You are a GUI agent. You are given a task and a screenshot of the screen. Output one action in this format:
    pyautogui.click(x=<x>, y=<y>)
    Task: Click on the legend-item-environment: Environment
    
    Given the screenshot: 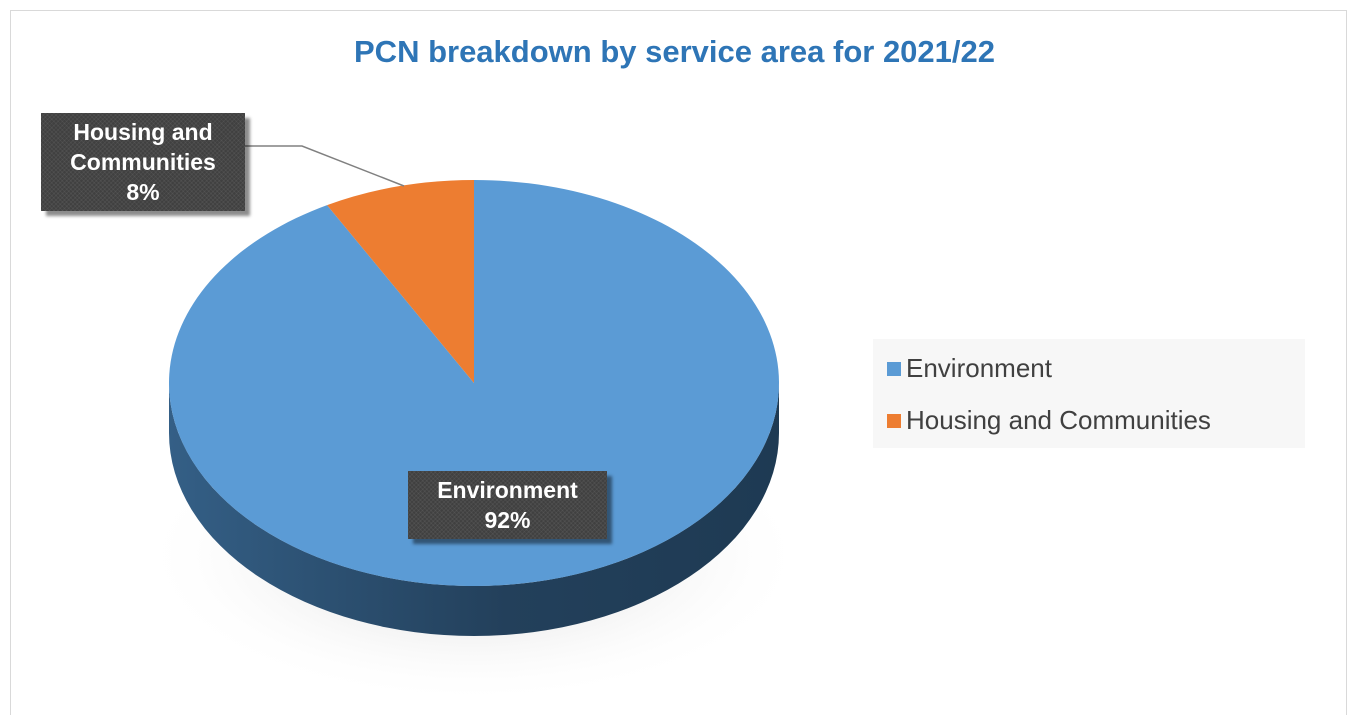 What is the action you would take?
    pyautogui.click(x=969, y=368)
    